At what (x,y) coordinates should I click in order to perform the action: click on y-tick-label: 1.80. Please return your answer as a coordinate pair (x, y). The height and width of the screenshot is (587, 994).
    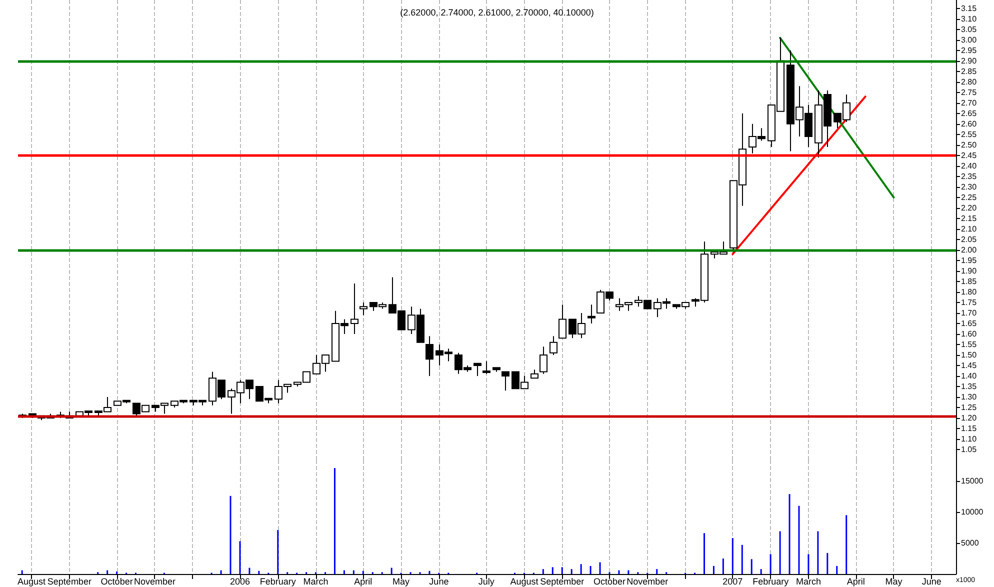
    Looking at the image, I should click on (969, 291).